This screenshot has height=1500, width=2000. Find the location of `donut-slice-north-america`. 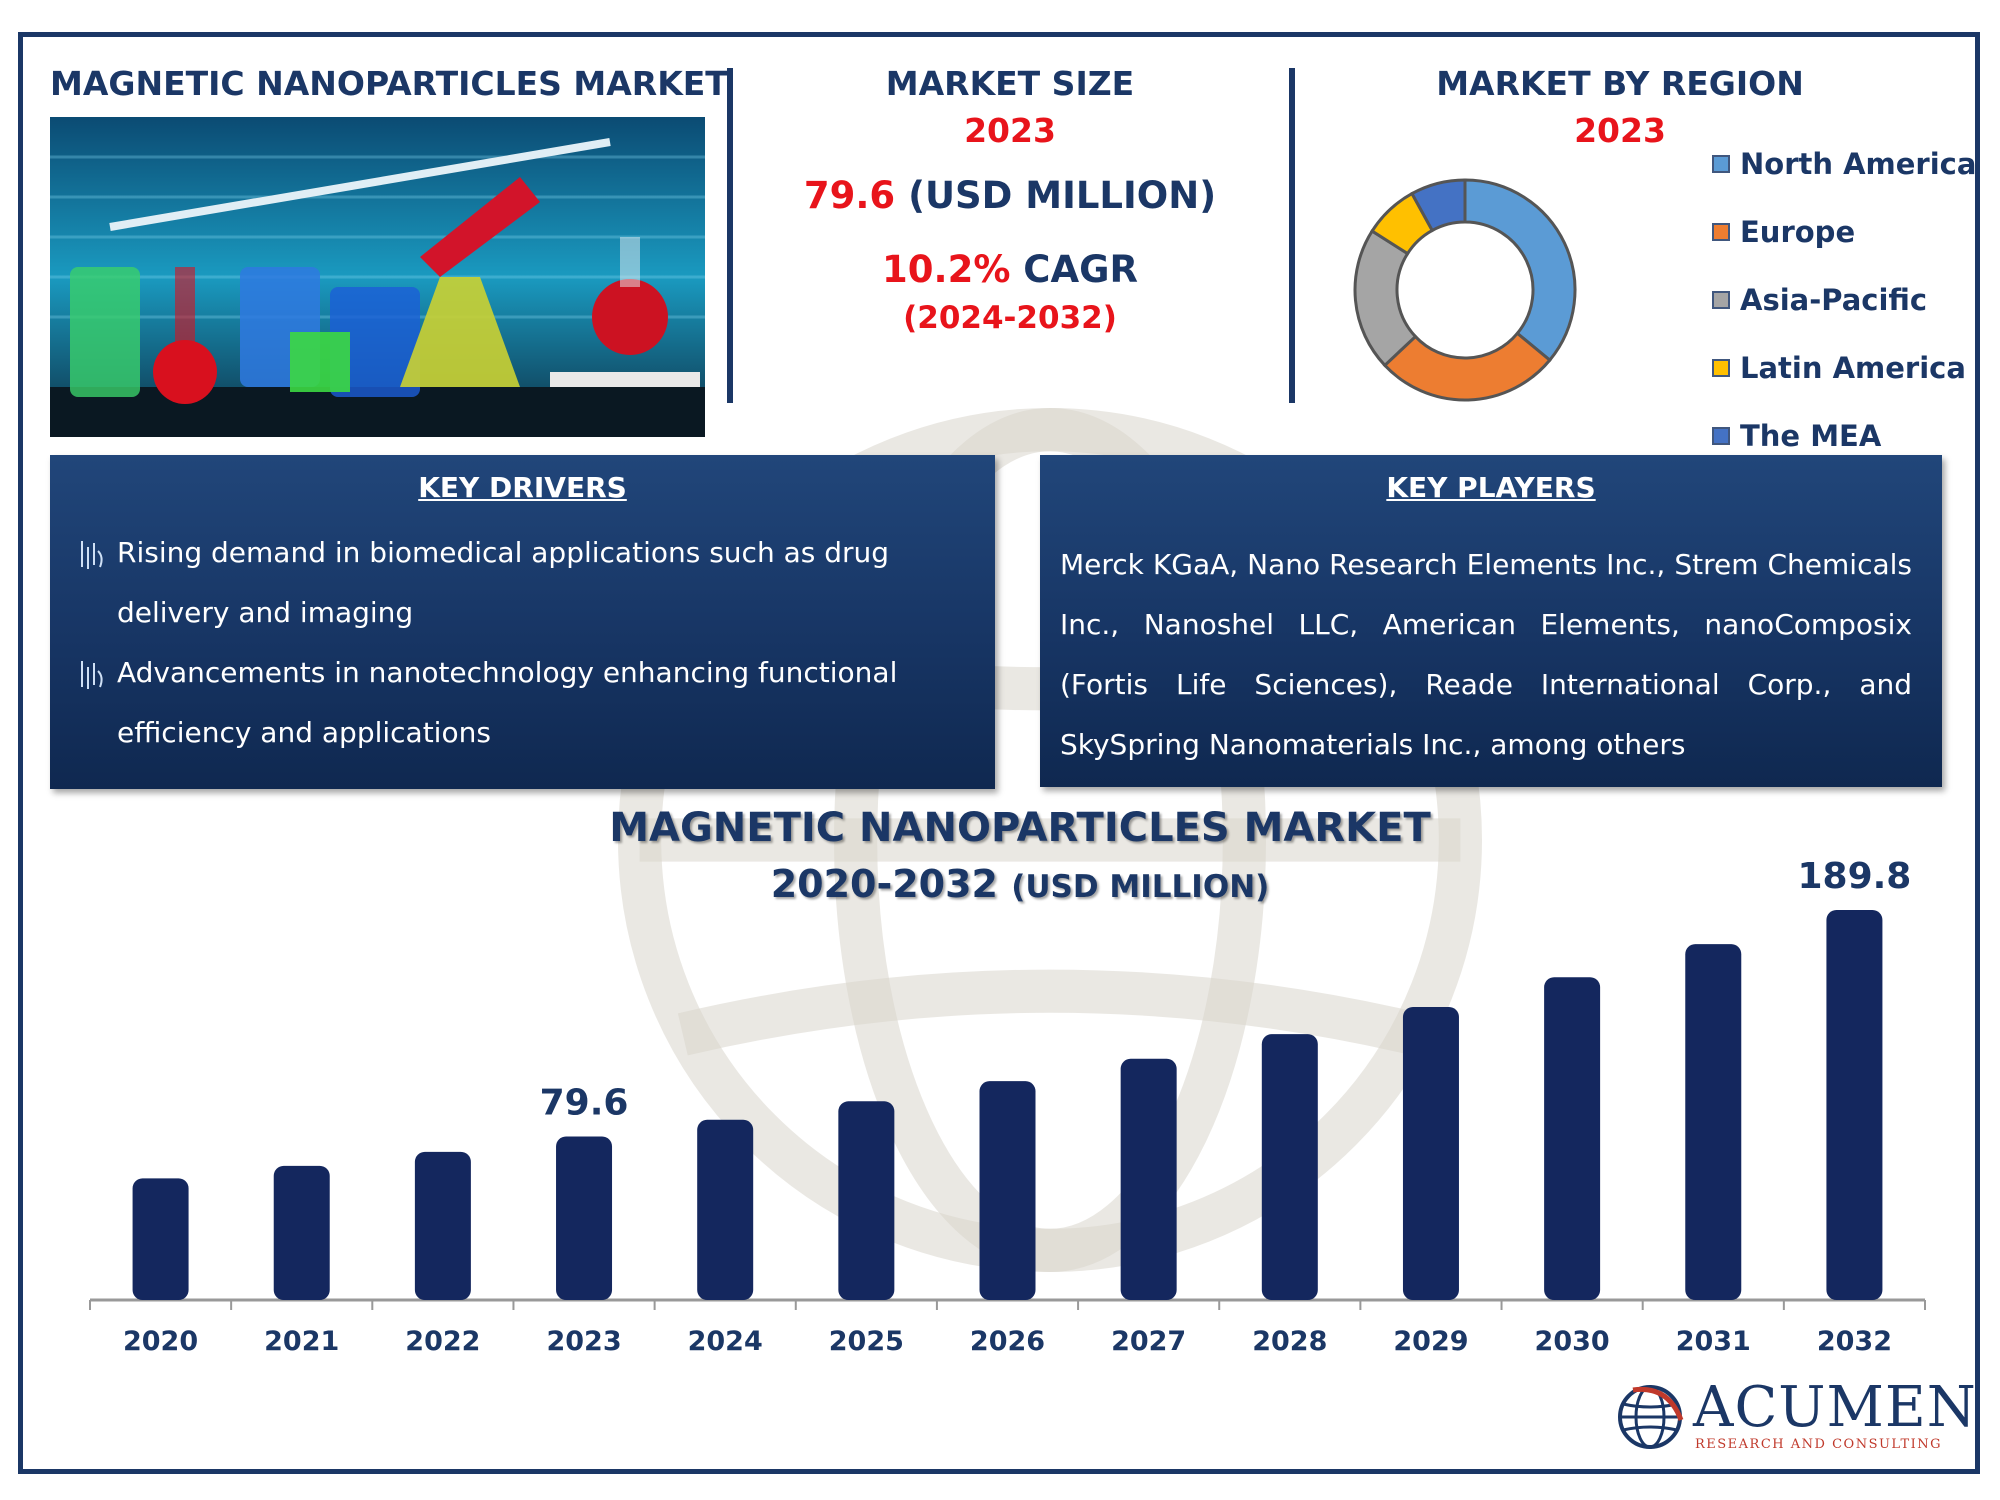

donut-slice-north-america is located at coordinates (1520, 270).